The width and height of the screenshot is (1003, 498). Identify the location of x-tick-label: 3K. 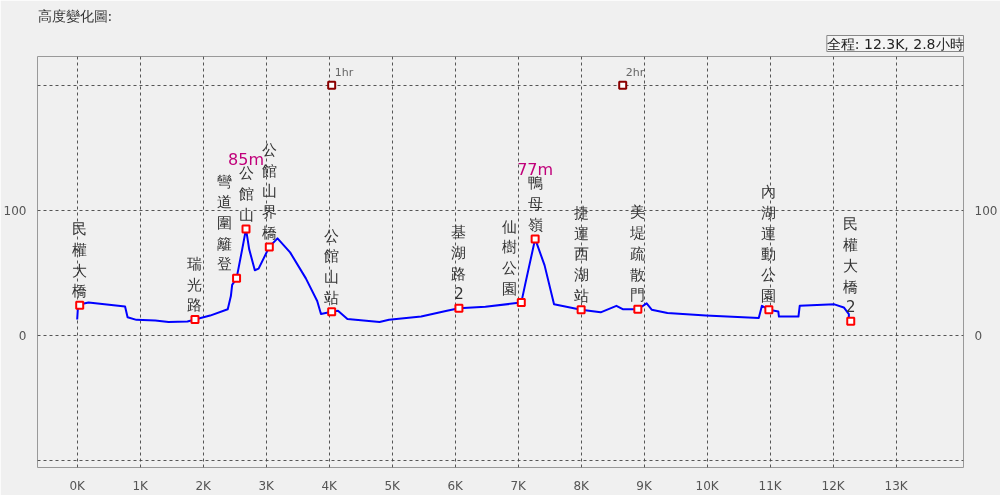
(267, 485).